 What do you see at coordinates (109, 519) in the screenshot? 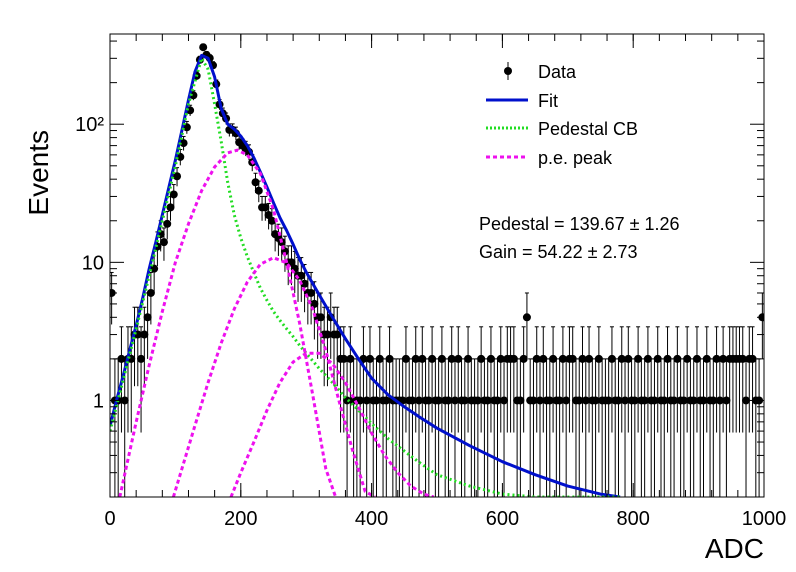
I see `x-tick-label: 0` at bounding box center [109, 519].